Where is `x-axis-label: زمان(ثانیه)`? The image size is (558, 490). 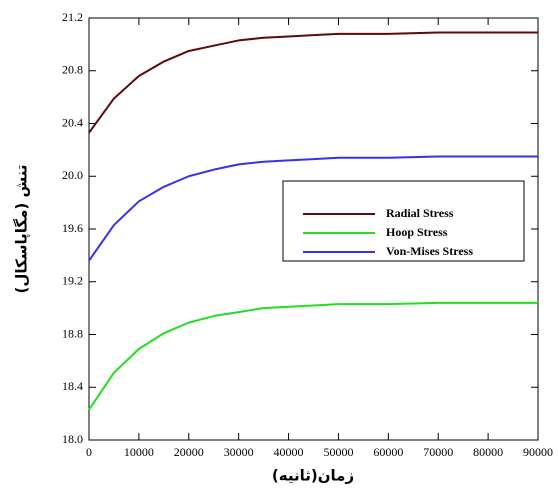
x-axis-label: زمان(ثانیه) is located at coordinates (313, 476).